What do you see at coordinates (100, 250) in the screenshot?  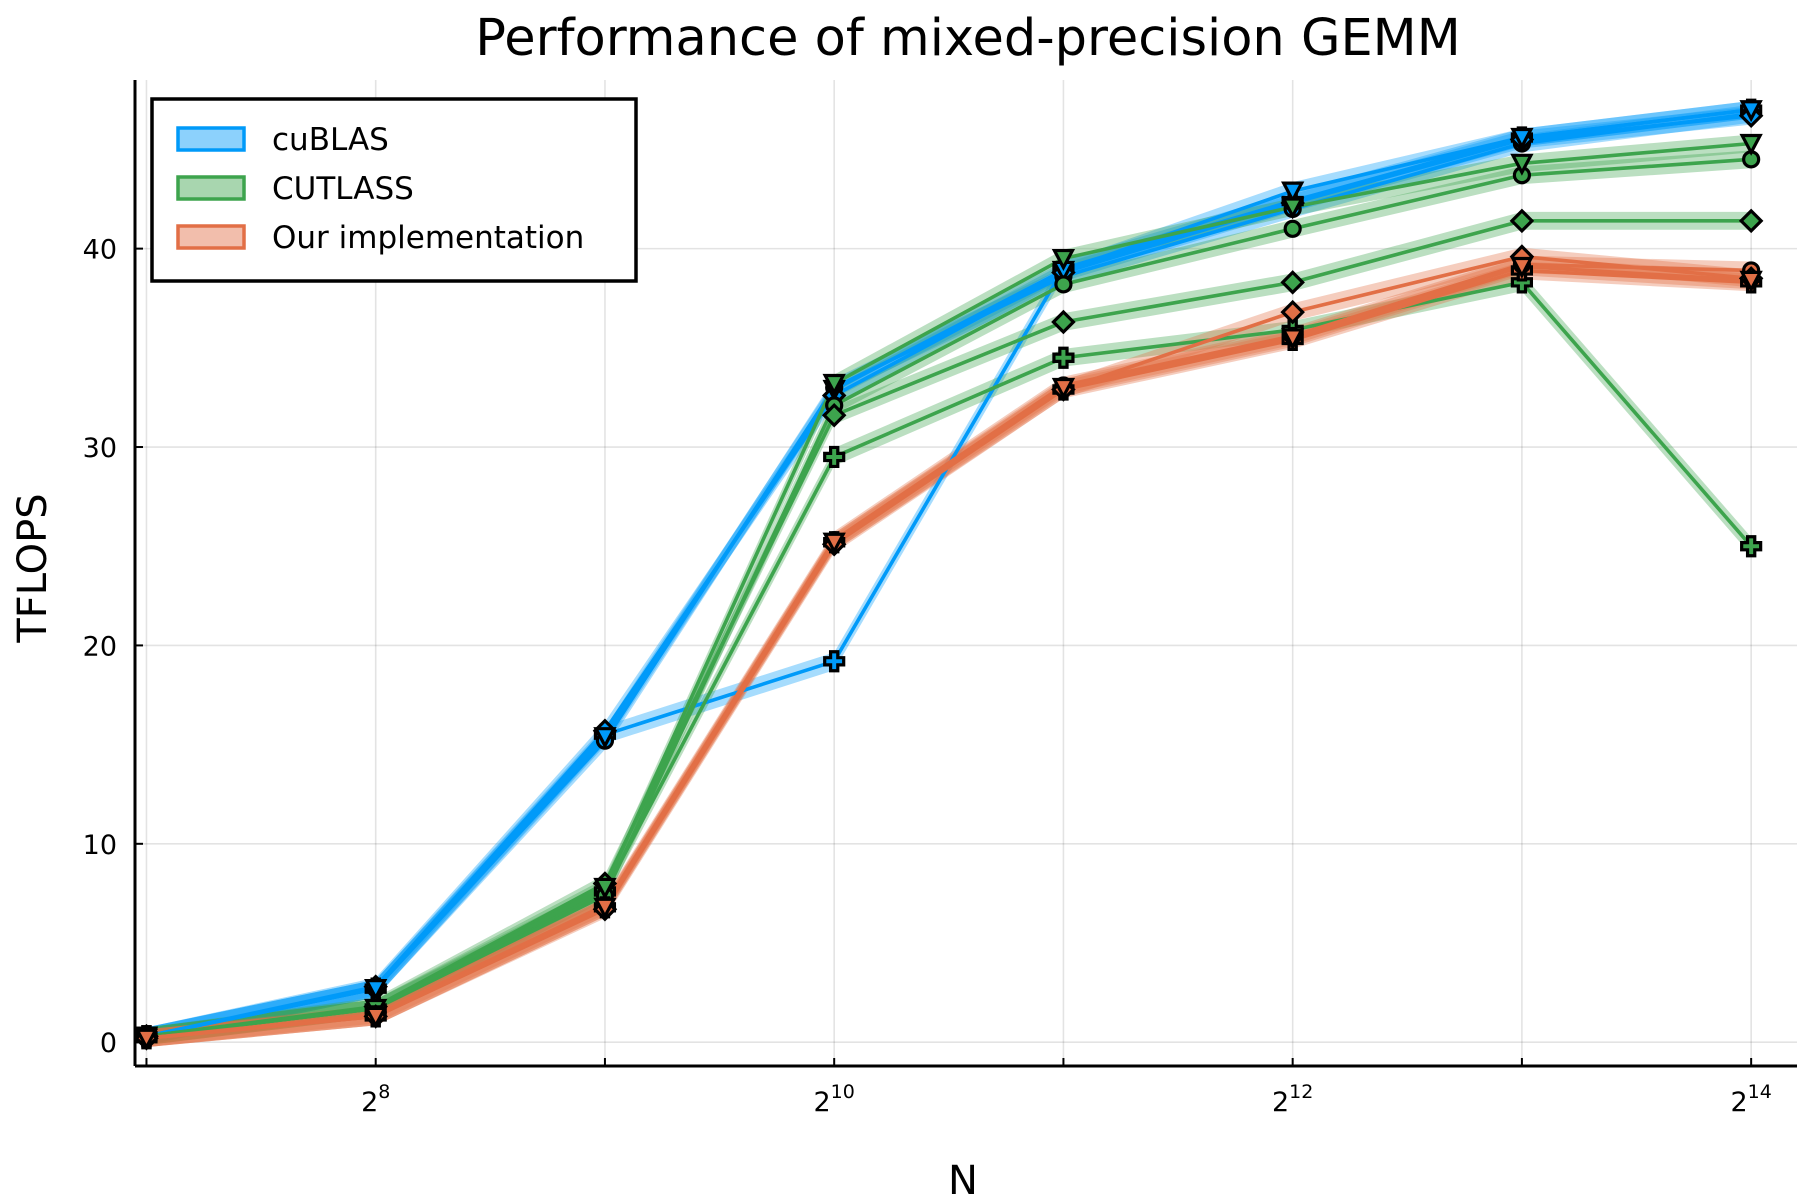 I see `y-tick-label: 40` at bounding box center [100, 250].